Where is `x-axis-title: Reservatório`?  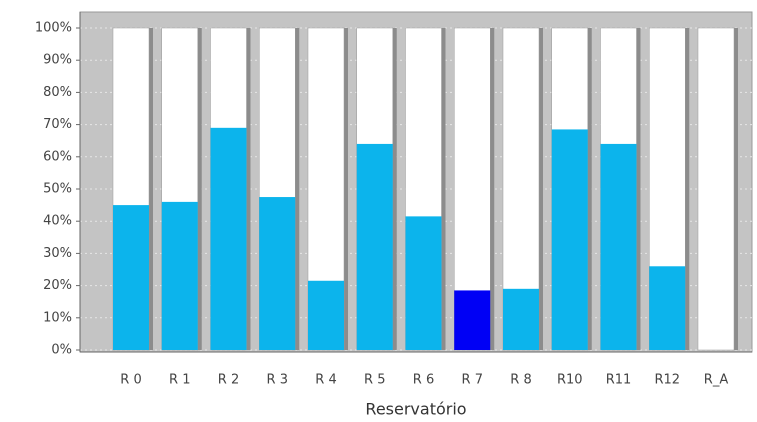 x-axis-title: Reservatório is located at coordinates (415, 409).